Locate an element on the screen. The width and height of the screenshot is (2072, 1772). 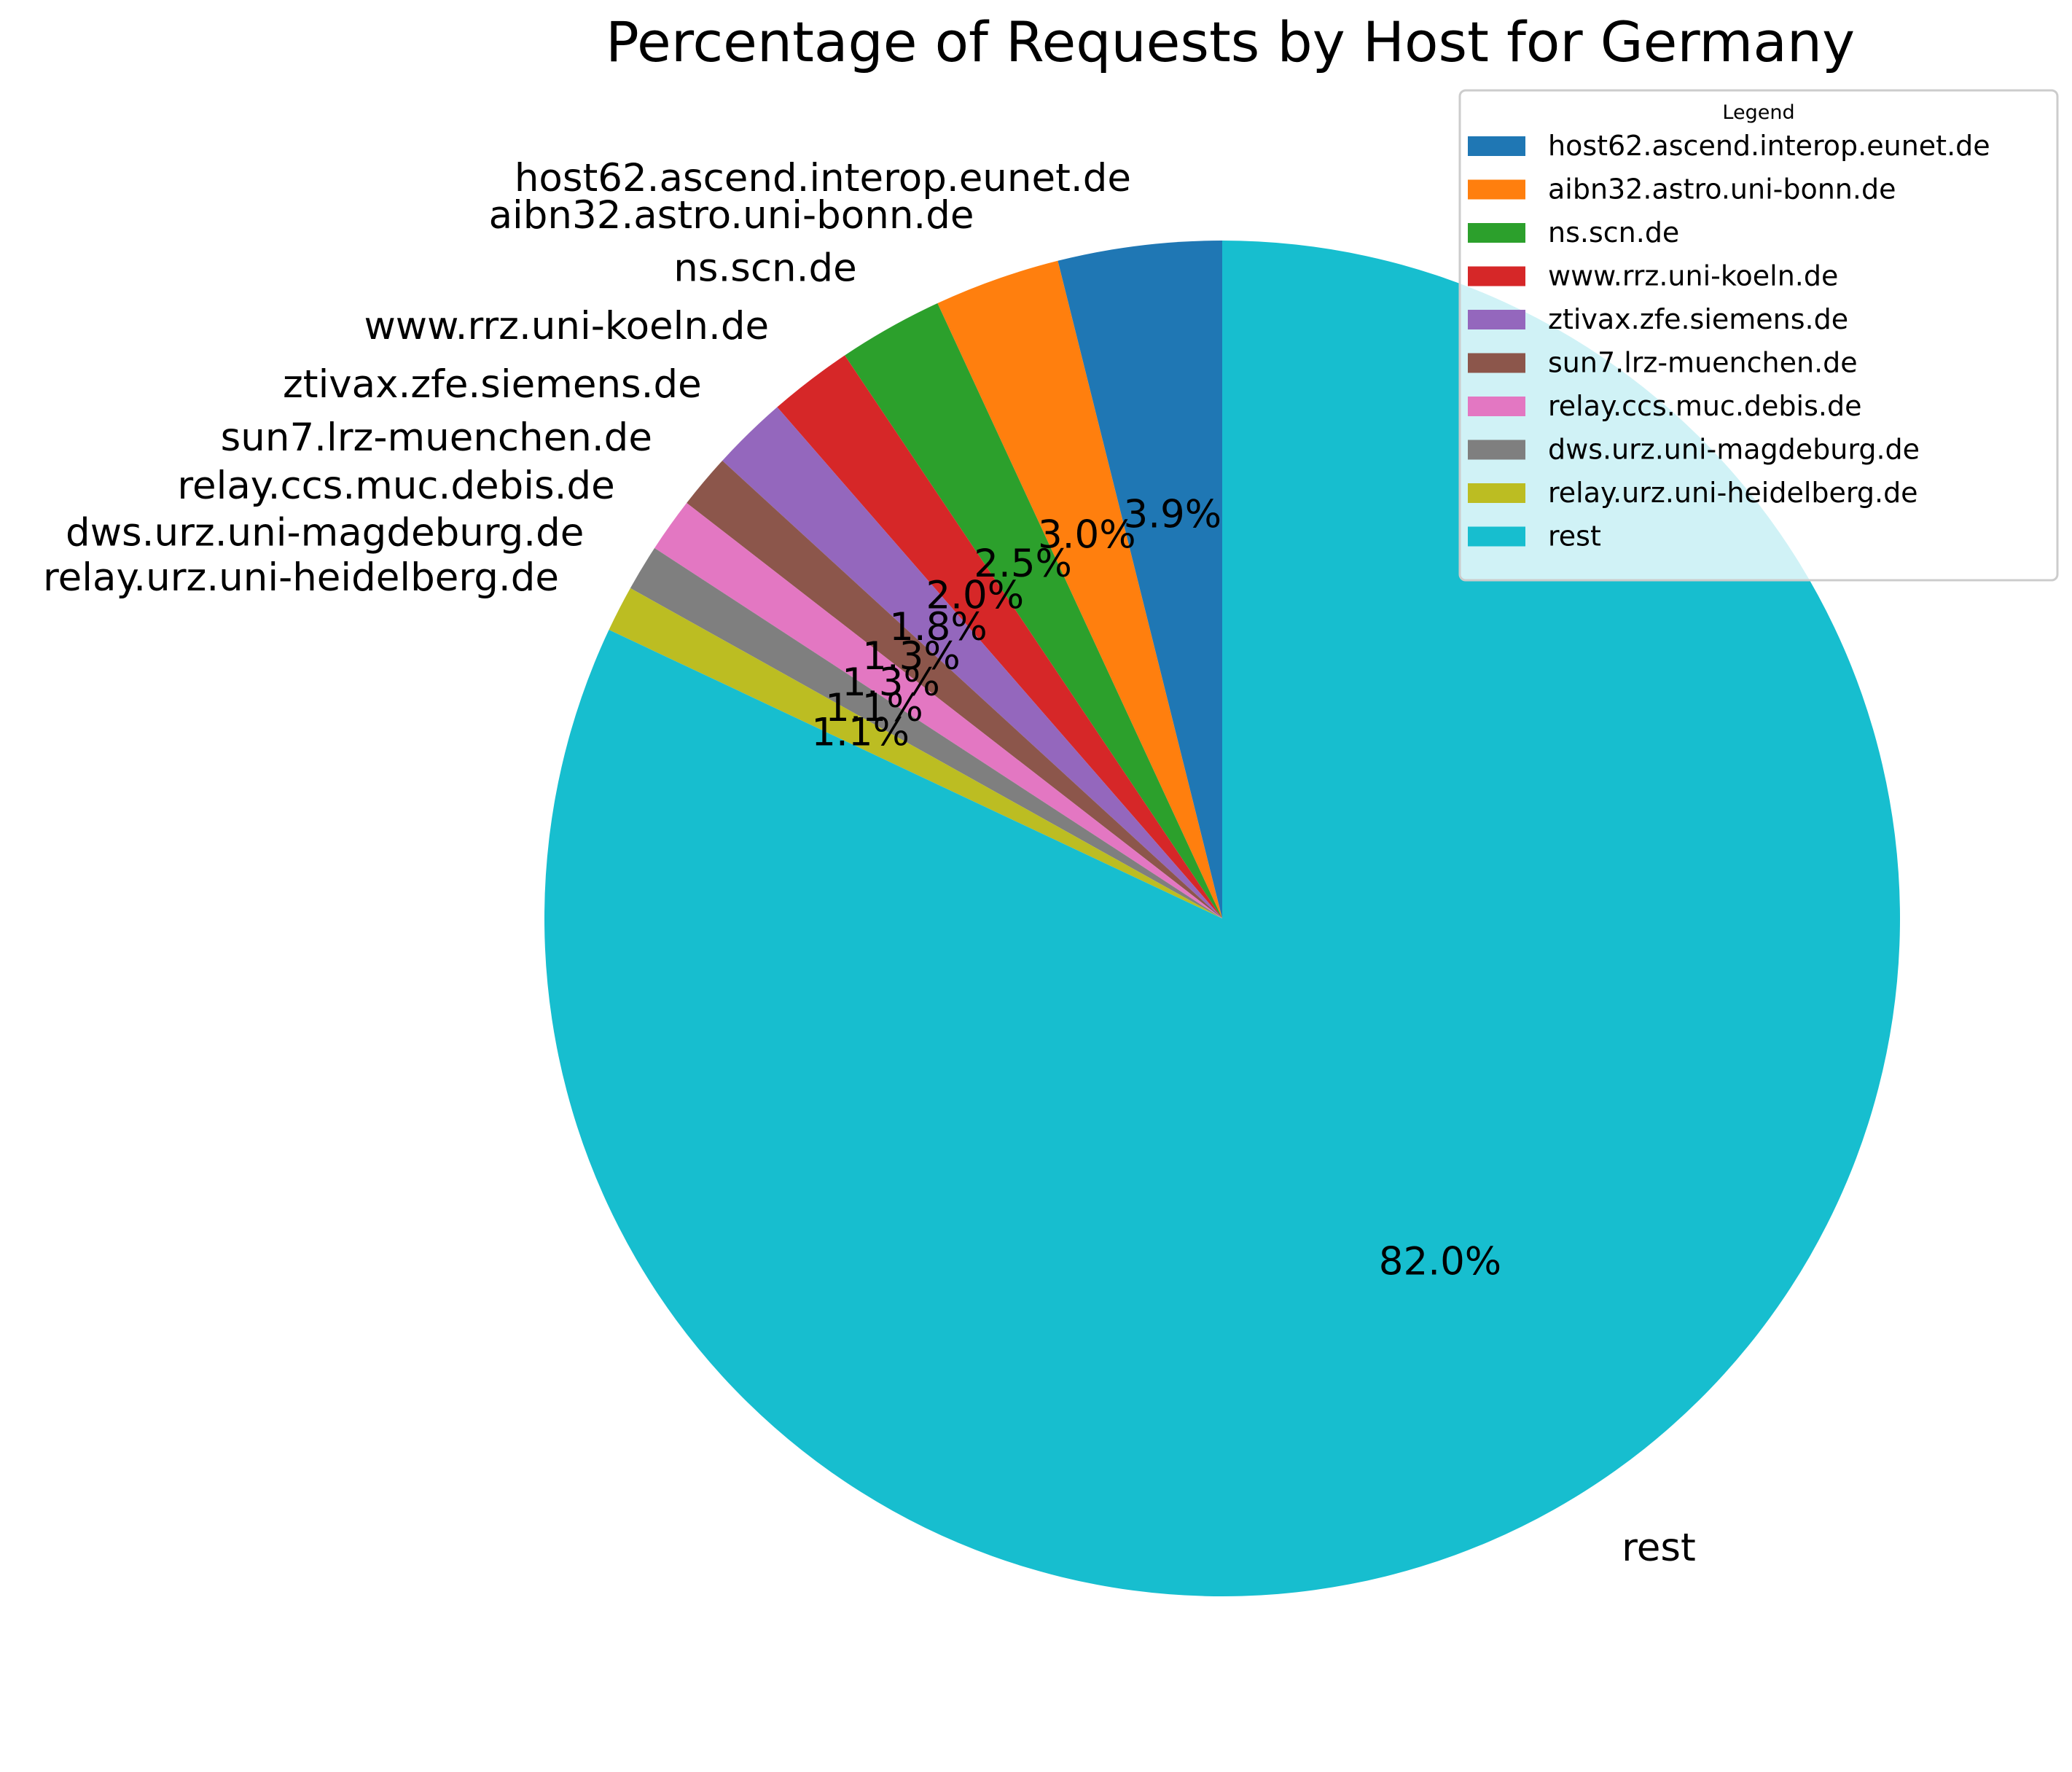
legend-swatch-host62-ascend-interop-eunet-de is located at coordinates (1496, 146).